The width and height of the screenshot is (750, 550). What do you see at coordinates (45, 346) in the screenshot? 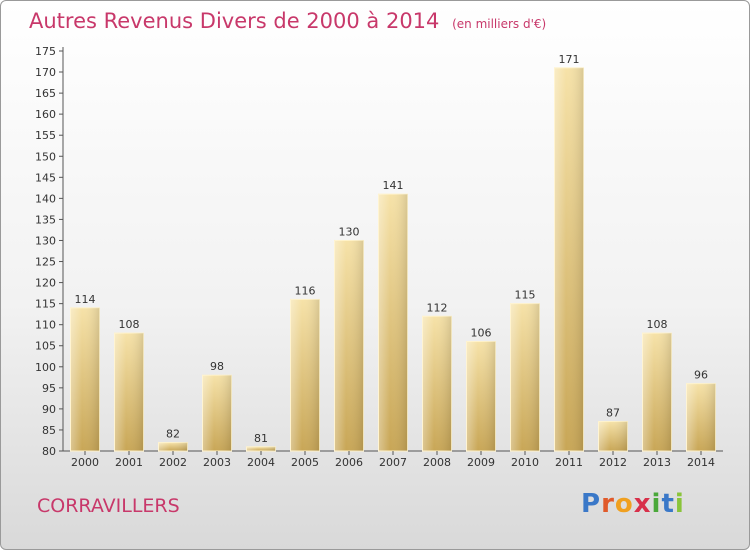
I see `y-tick-label: 105` at bounding box center [45, 346].